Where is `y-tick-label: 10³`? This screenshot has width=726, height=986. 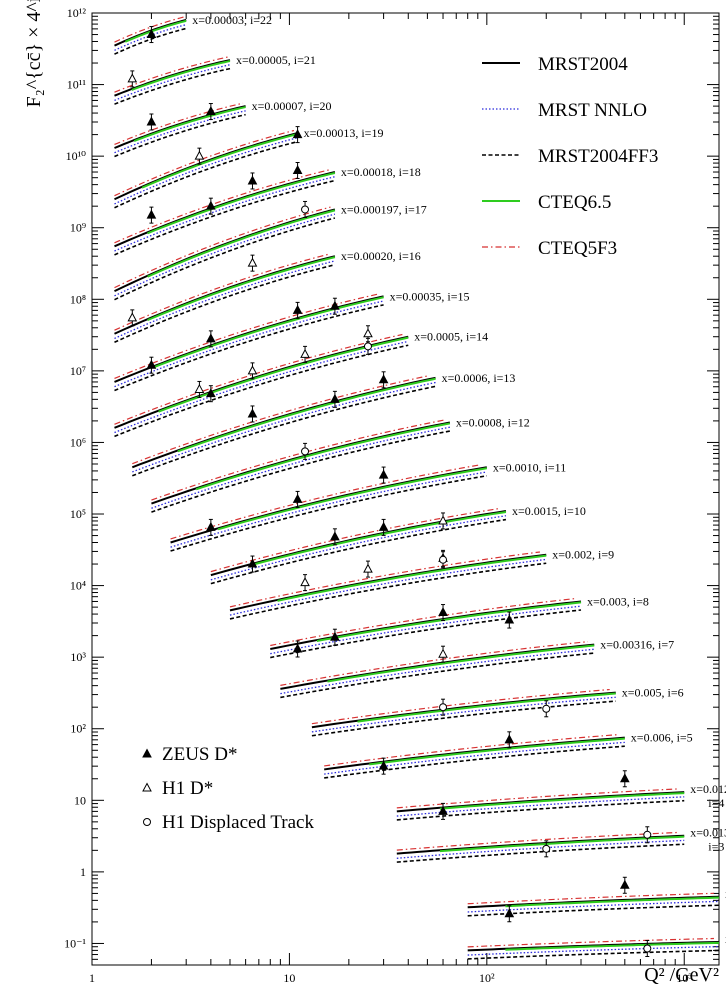 y-tick-label: 10³ is located at coordinates (78, 657).